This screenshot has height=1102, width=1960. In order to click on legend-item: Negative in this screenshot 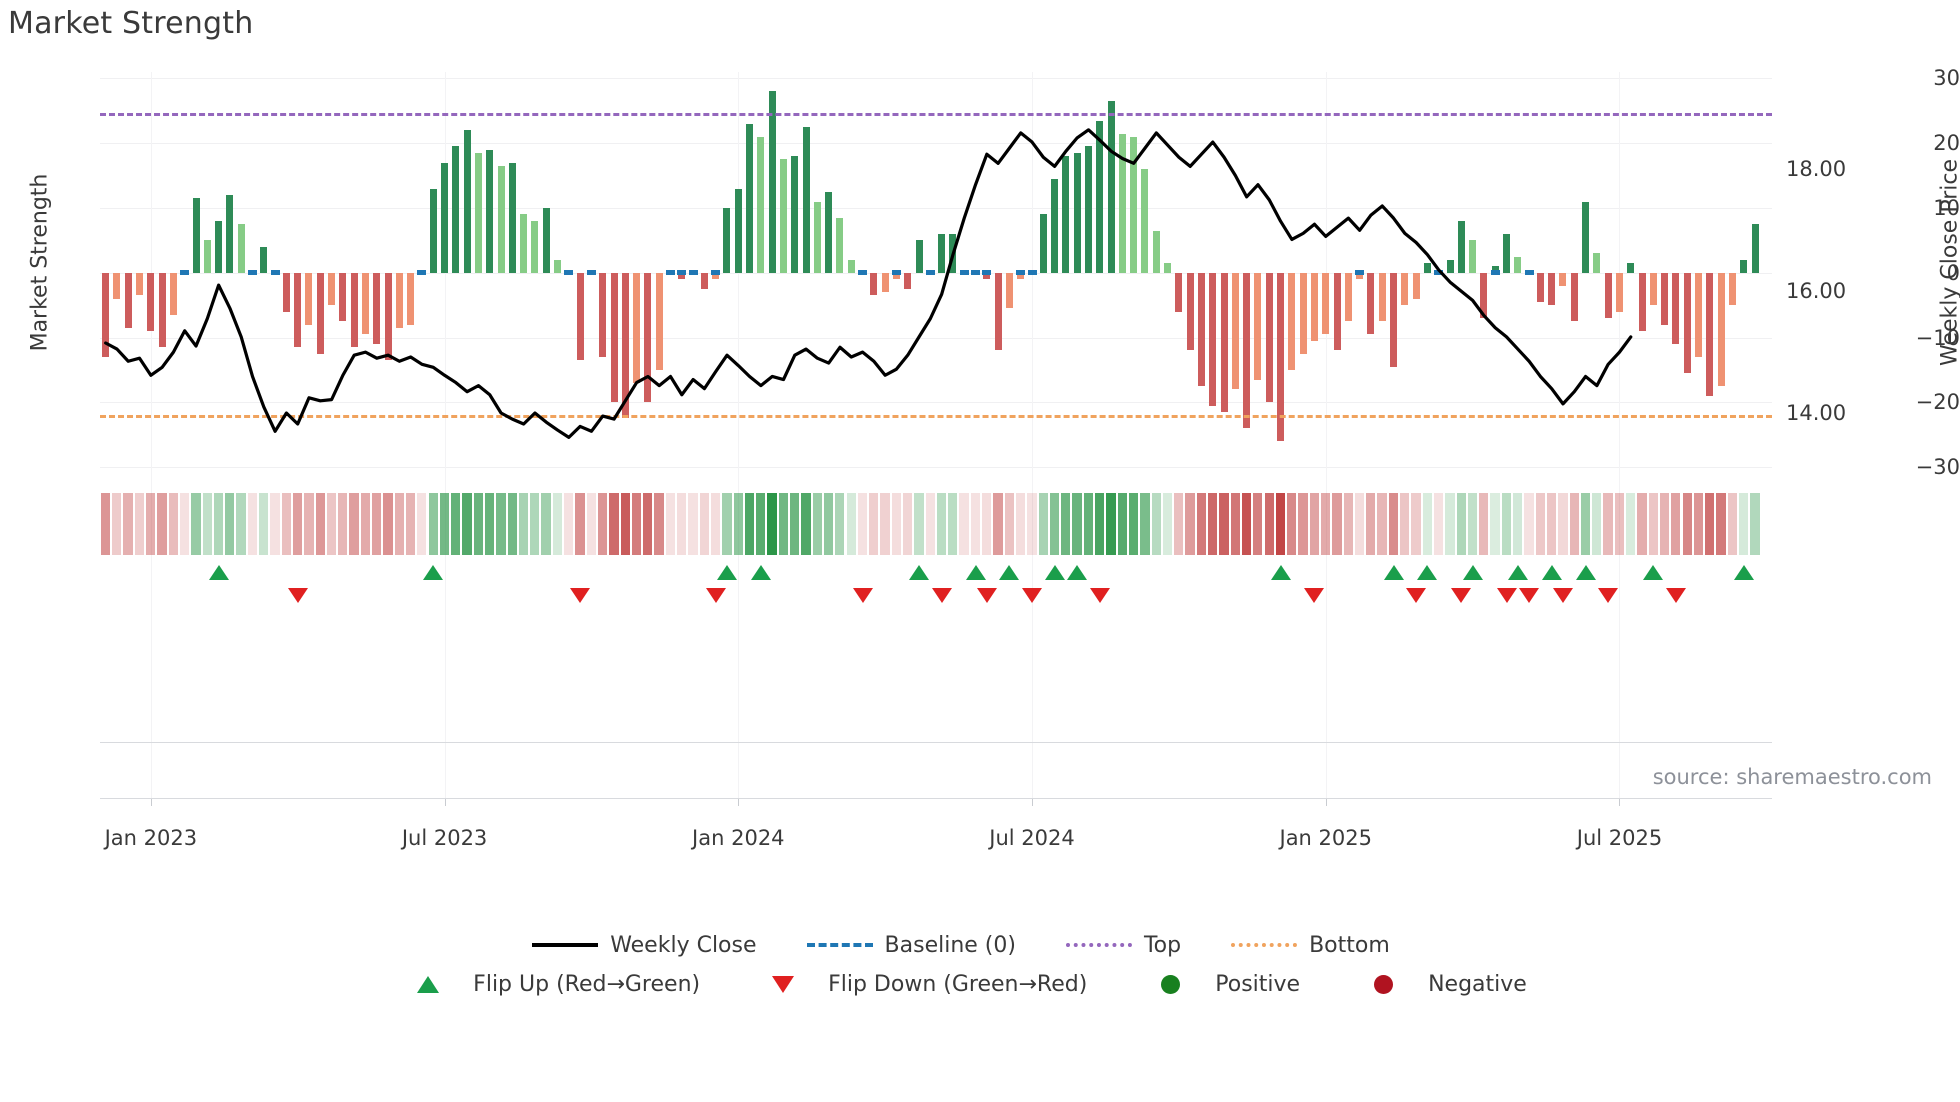, I will do `click(1457, 984)`.